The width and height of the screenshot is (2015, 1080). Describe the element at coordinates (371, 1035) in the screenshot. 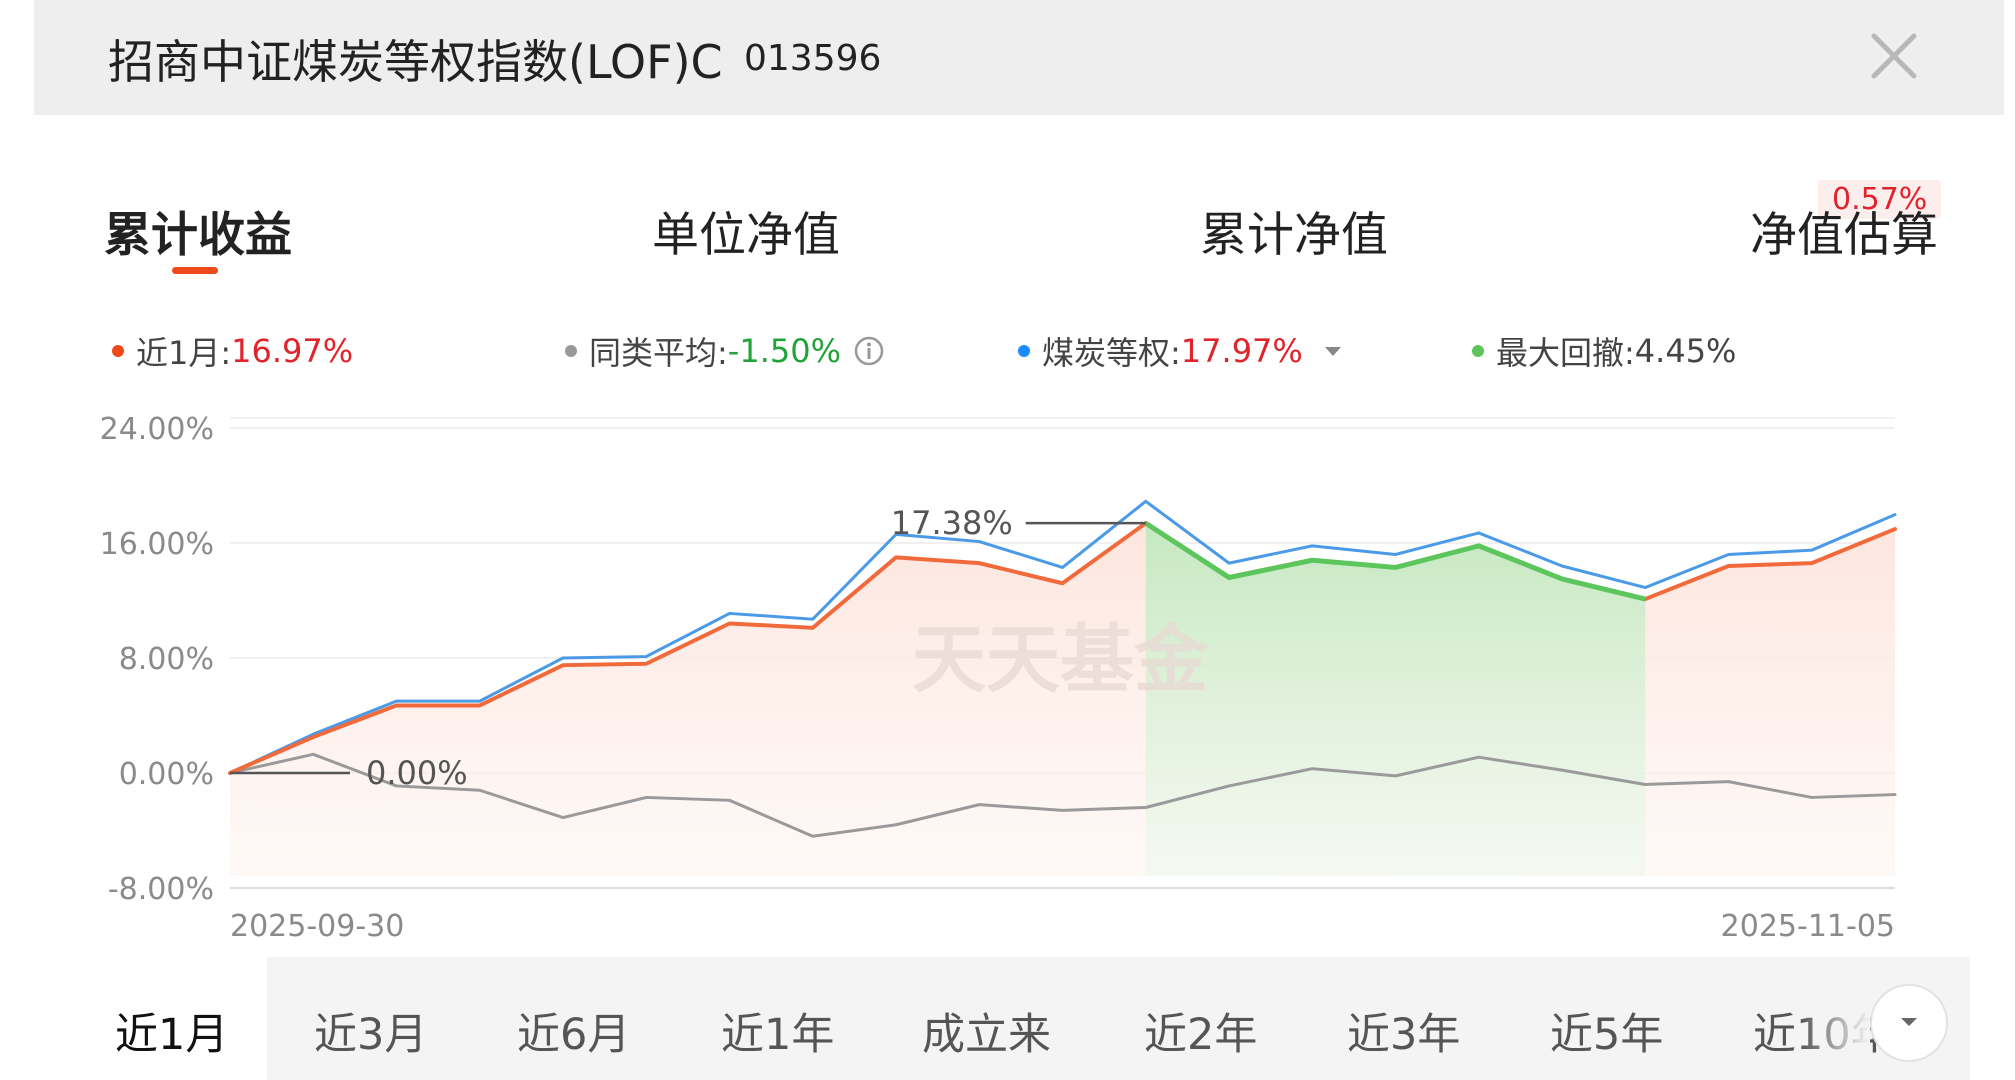

I see `period-3m: 近3月` at that location.